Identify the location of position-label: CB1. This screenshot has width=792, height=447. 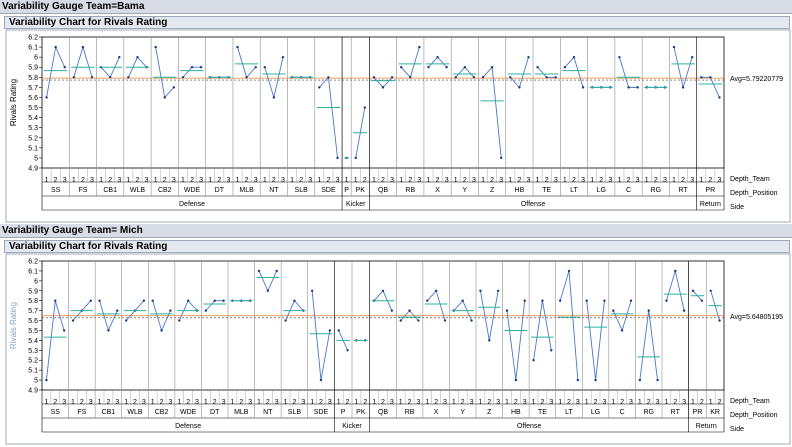
(109, 412).